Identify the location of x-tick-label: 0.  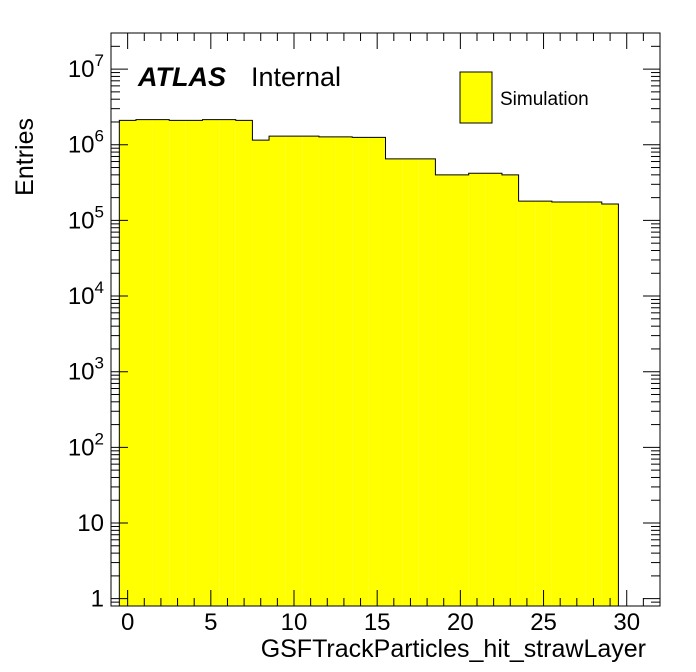
(127, 622).